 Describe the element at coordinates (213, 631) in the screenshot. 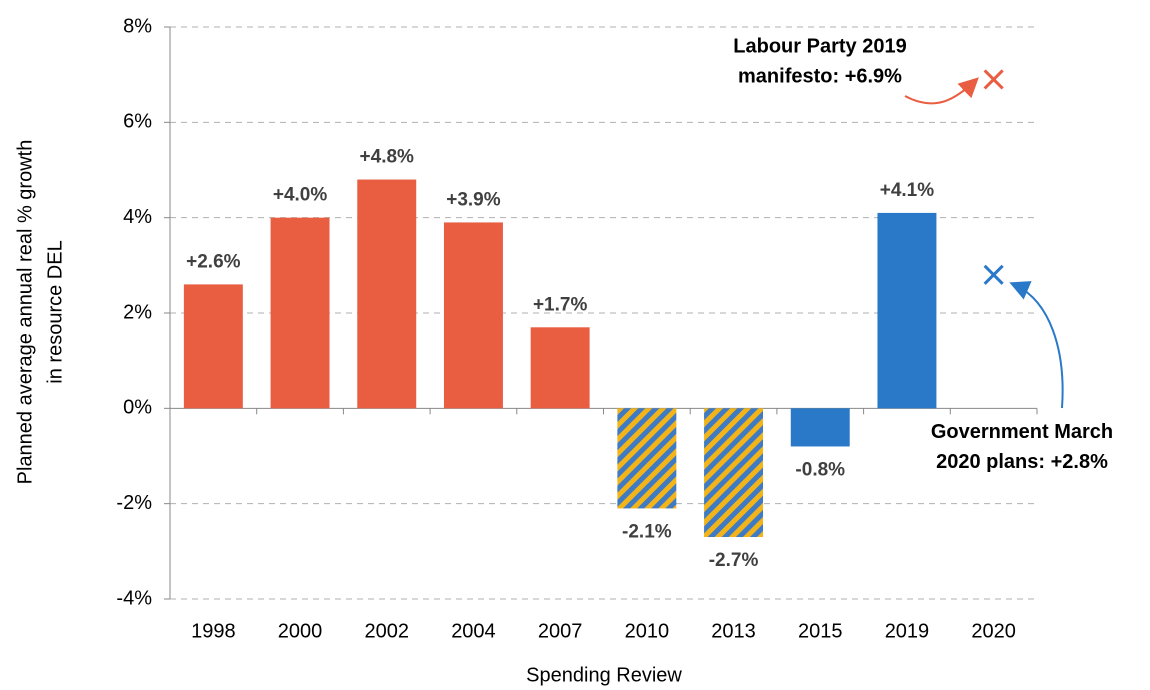

I see `x-tick-label: 1998` at that location.